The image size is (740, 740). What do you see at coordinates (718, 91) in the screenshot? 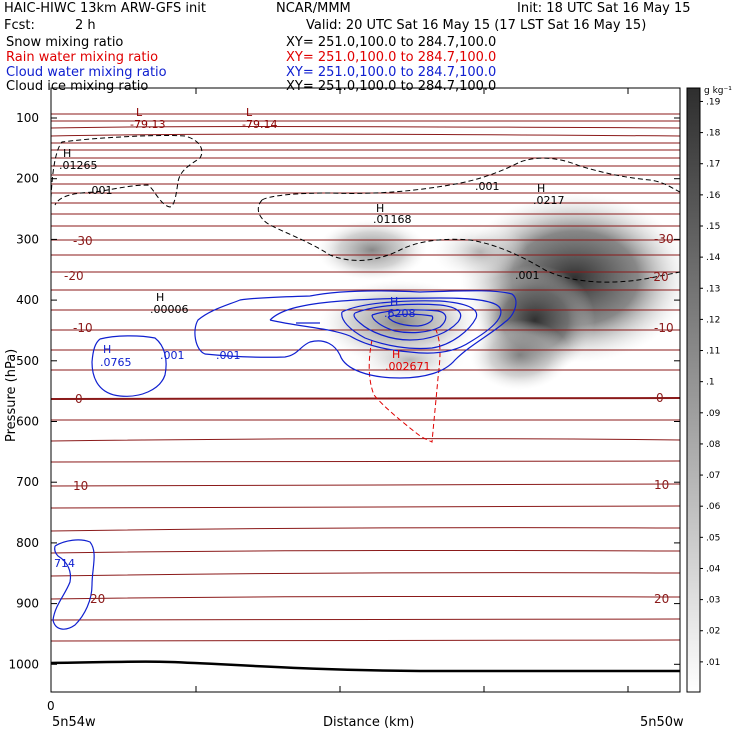
I see `colorbar-unit: g kg⁻¹` at bounding box center [718, 91].